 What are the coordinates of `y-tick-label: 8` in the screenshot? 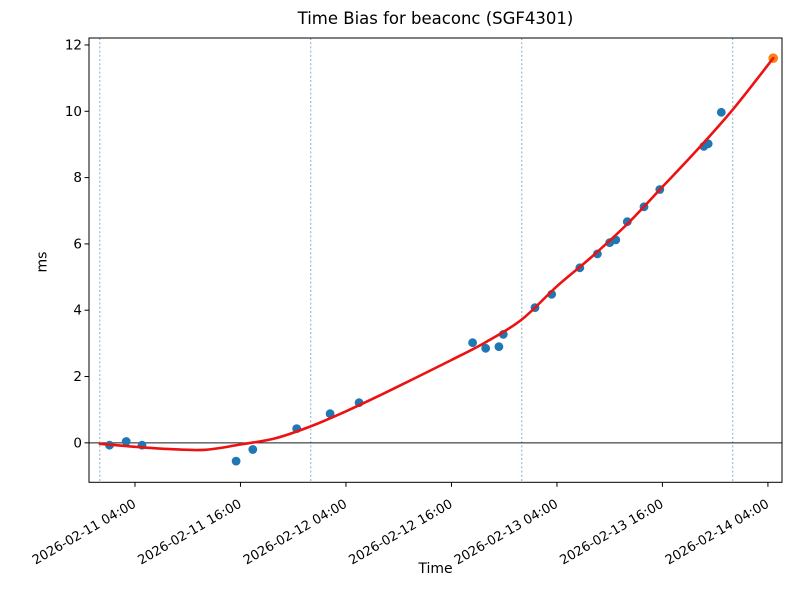 It's located at (77, 178).